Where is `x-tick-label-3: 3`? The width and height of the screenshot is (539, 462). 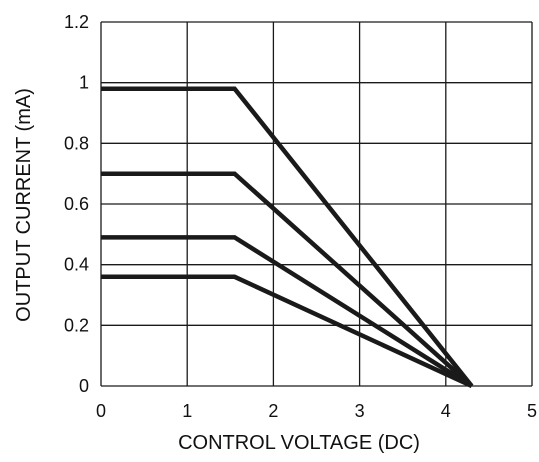
x-tick-label-3: 3 is located at coordinates (360, 411).